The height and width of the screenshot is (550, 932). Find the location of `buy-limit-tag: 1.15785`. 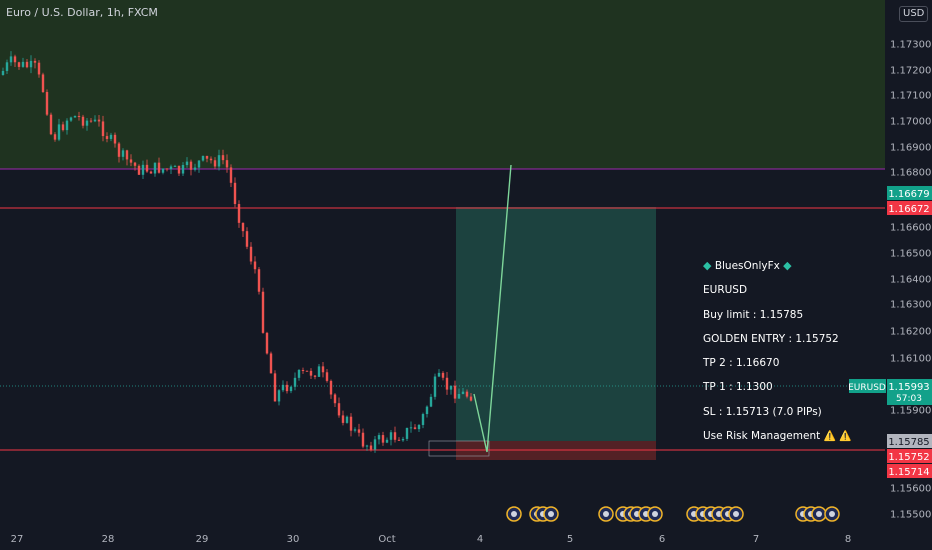

buy-limit-tag: 1.15785 is located at coordinates (909, 441).